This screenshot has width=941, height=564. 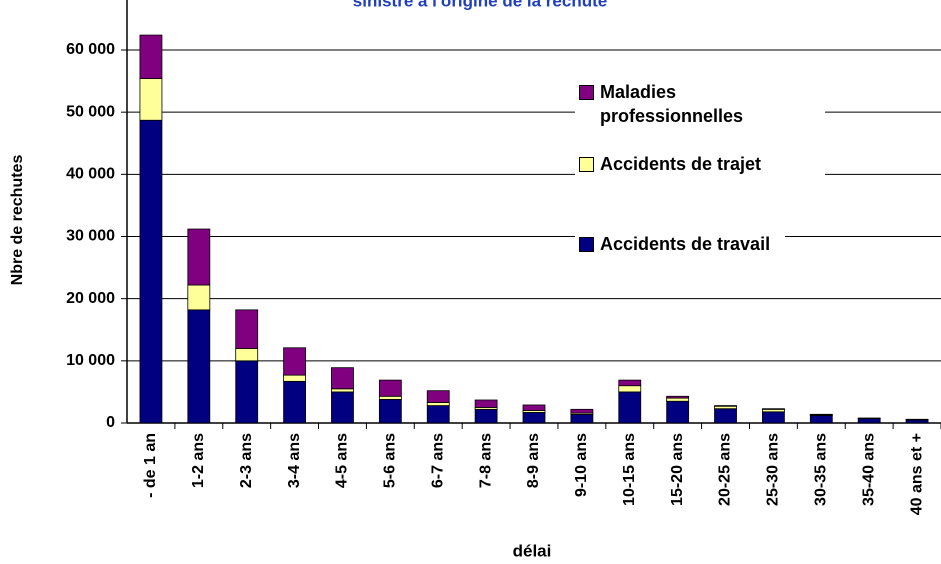 What do you see at coordinates (725, 469) in the screenshot?
I see `x-tick-label: 20-25 ans` at bounding box center [725, 469].